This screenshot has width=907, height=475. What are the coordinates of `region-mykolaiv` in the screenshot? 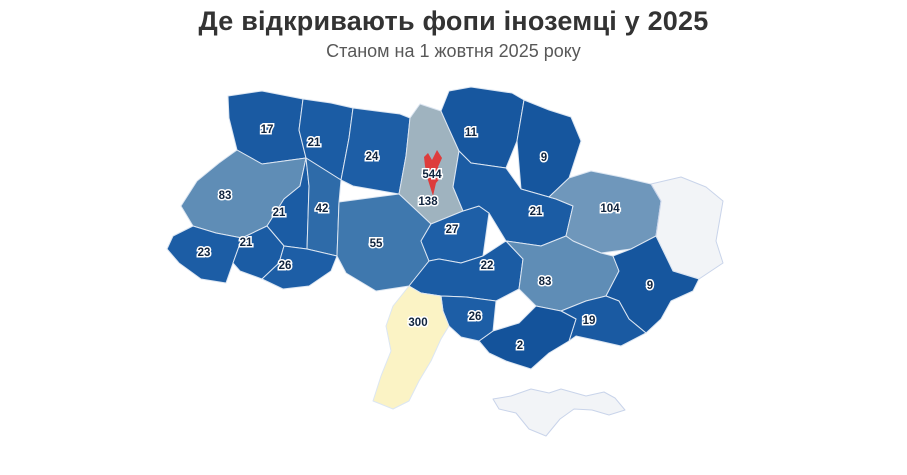 It's located at (468, 318).